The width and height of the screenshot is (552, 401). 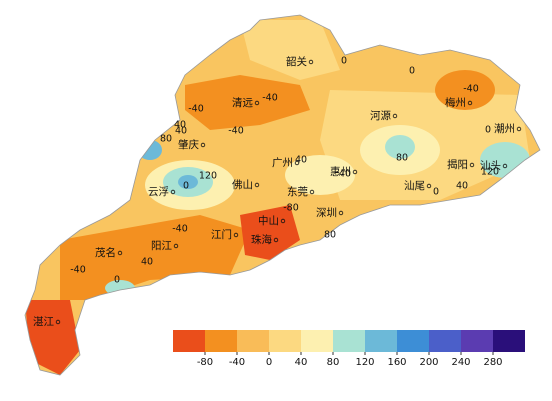 What do you see at coordinates (457, 164) in the screenshot?
I see `city-label: 揭阳` at bounding box center [457, 164].